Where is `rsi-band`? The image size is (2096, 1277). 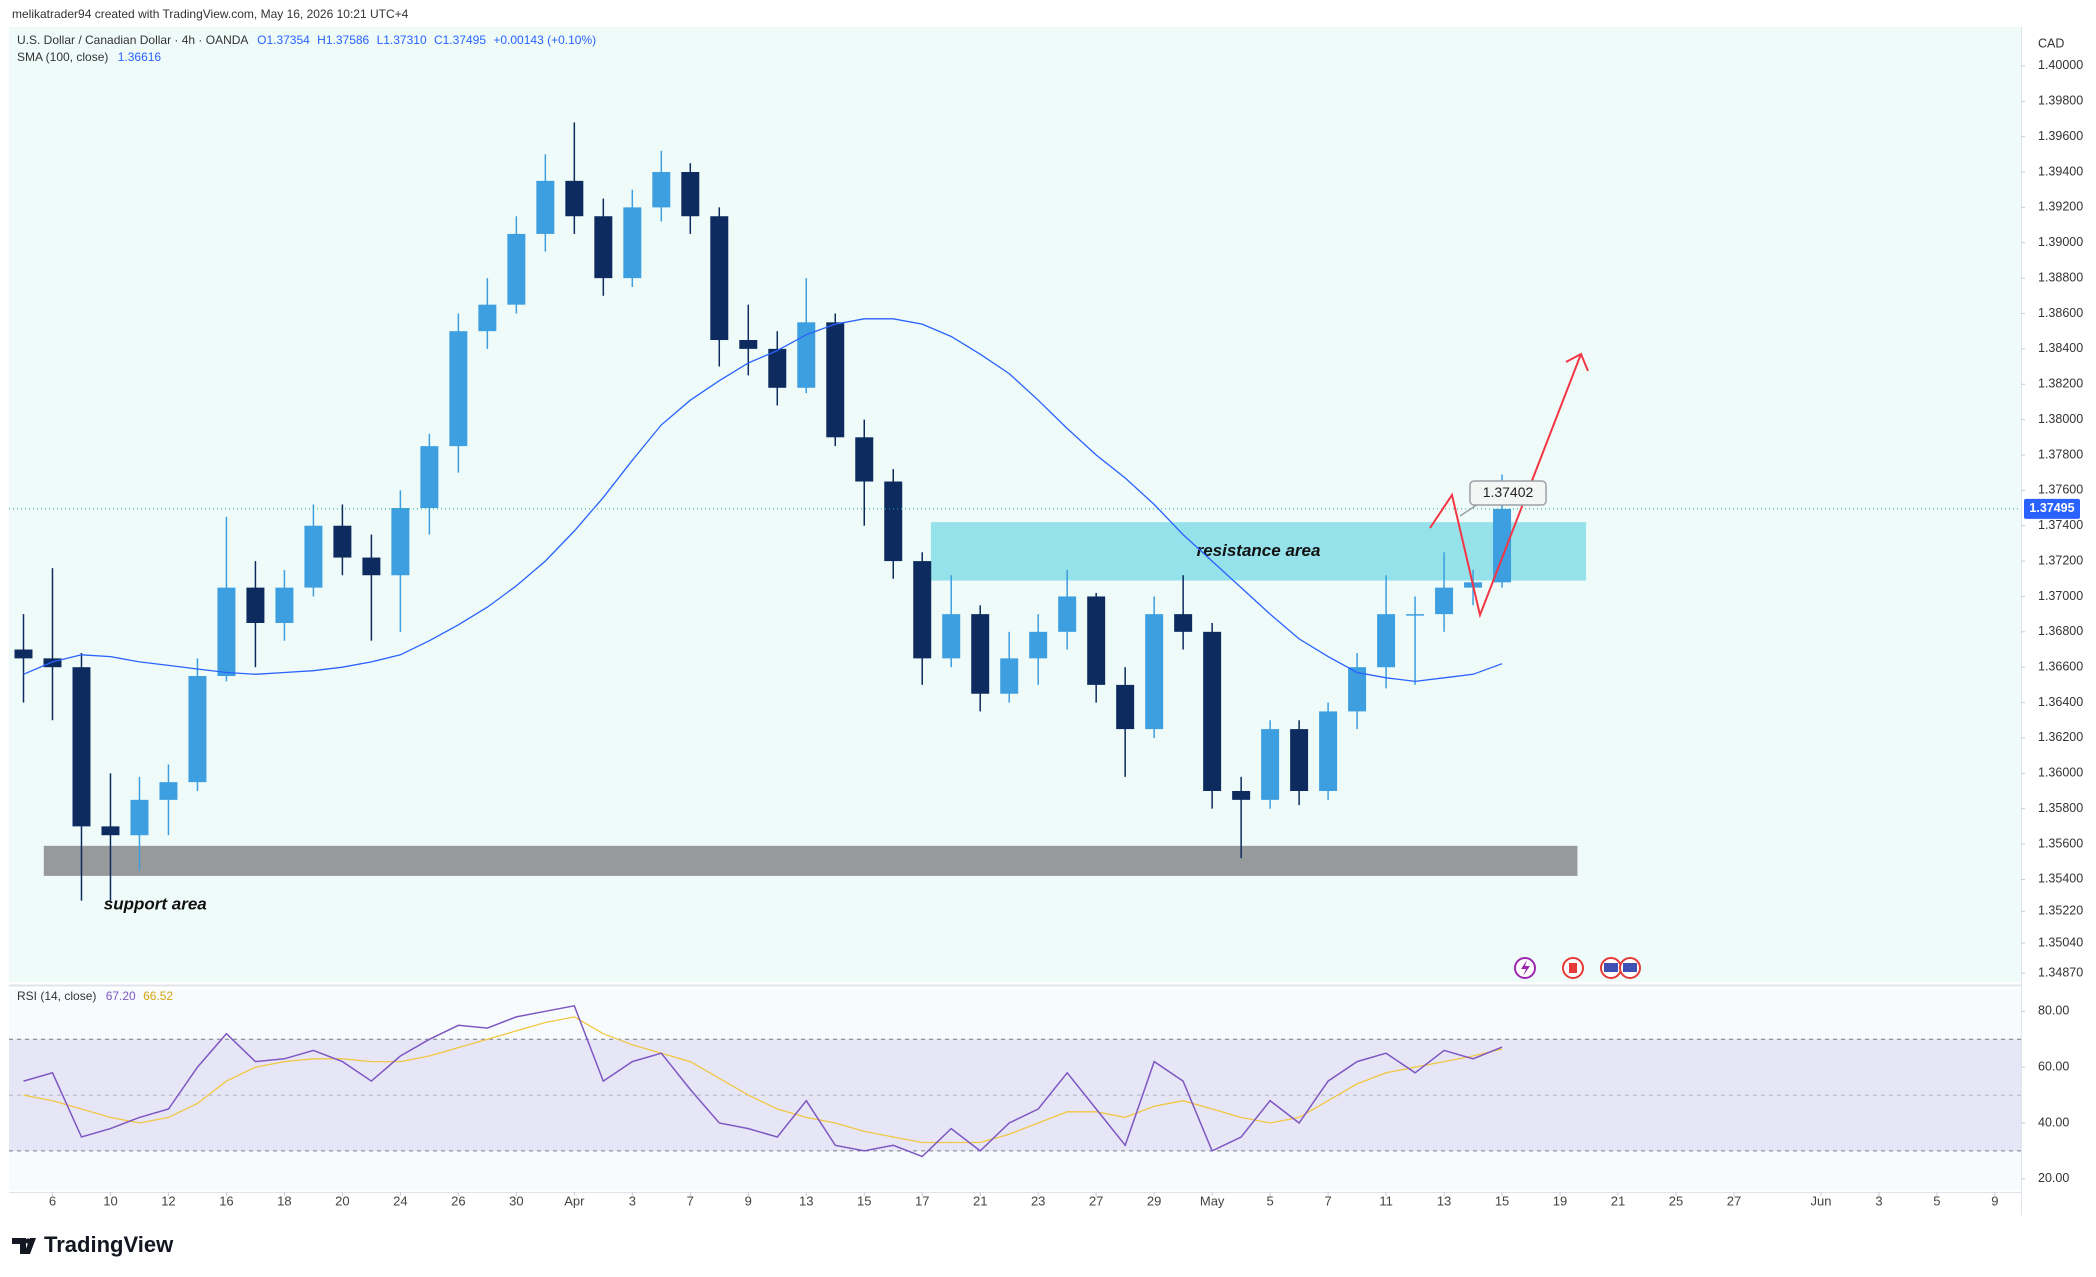 rsi-band is located at coordinates (1015, 1095).